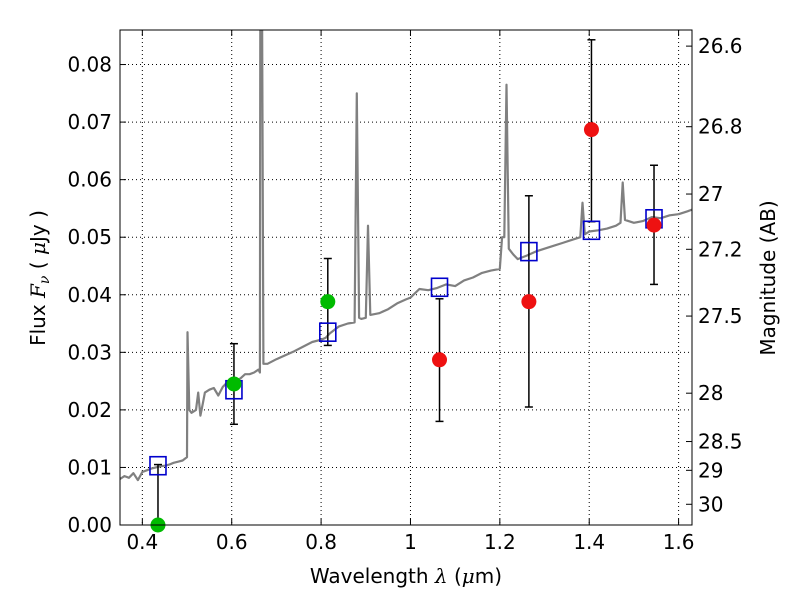 Image resolution: width=800 pixels, height=600 pixels. Describe the element at coordinates (89, 180) in the screenshot. I see `y-tick-label: 0.06` at that location.